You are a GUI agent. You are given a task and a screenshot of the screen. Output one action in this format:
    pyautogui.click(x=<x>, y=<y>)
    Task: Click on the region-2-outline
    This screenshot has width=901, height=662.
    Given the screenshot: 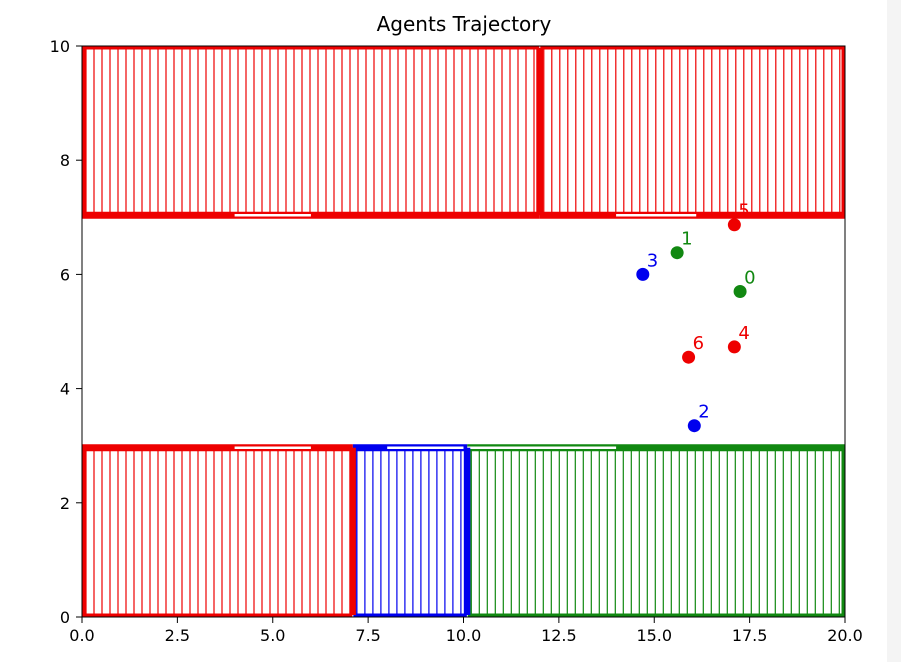 What is the action you would take?
    pyautogui.click(x=217, y=531)
    